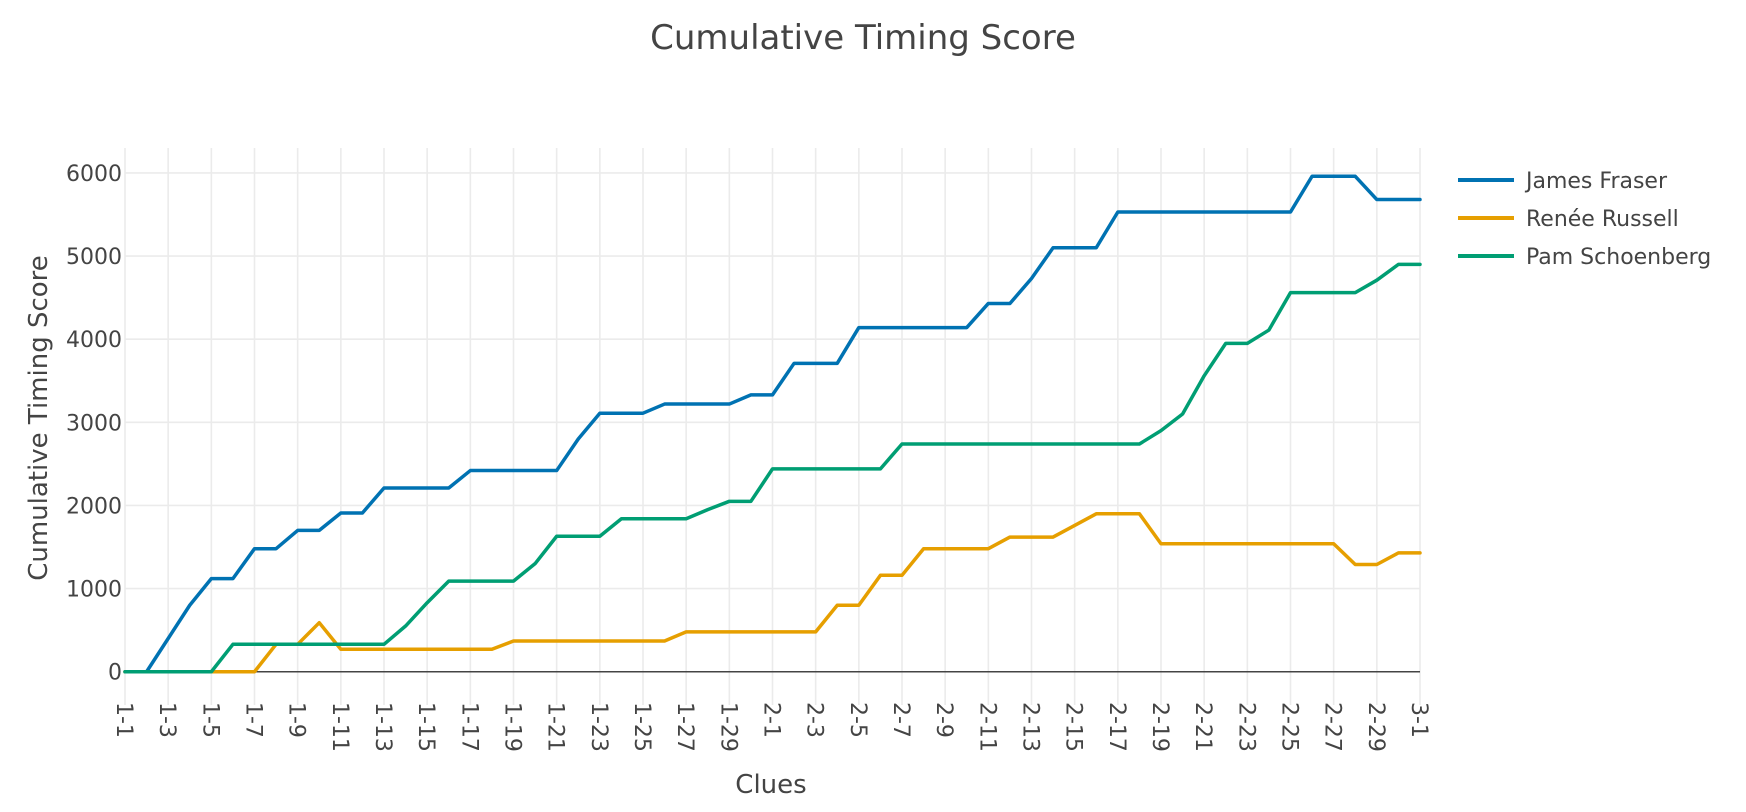  I want to click on x-tick-label: 2-21, so click(1202, 727).